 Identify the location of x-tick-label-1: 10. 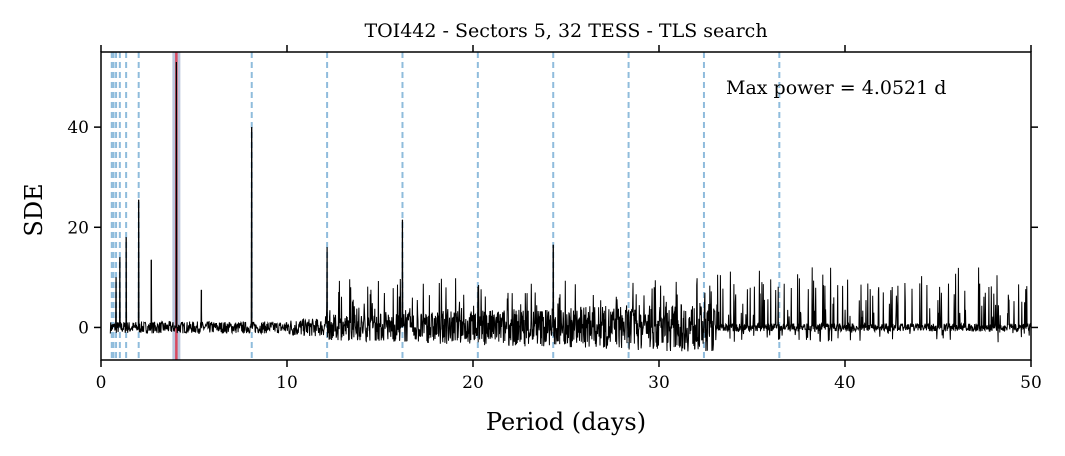
(287, 383).